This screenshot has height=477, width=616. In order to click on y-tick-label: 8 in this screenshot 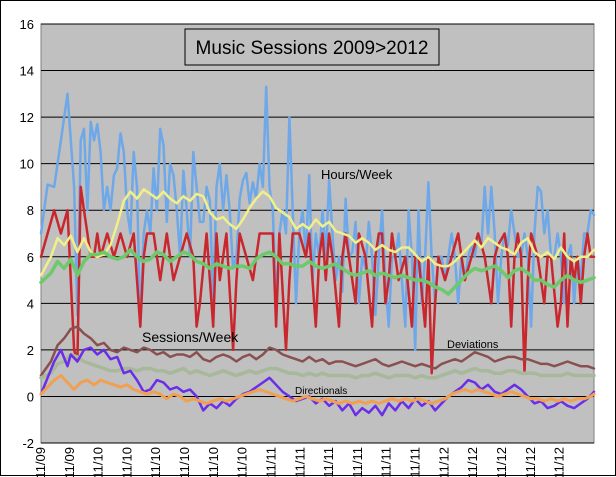, I will do `click(30, 210)`.